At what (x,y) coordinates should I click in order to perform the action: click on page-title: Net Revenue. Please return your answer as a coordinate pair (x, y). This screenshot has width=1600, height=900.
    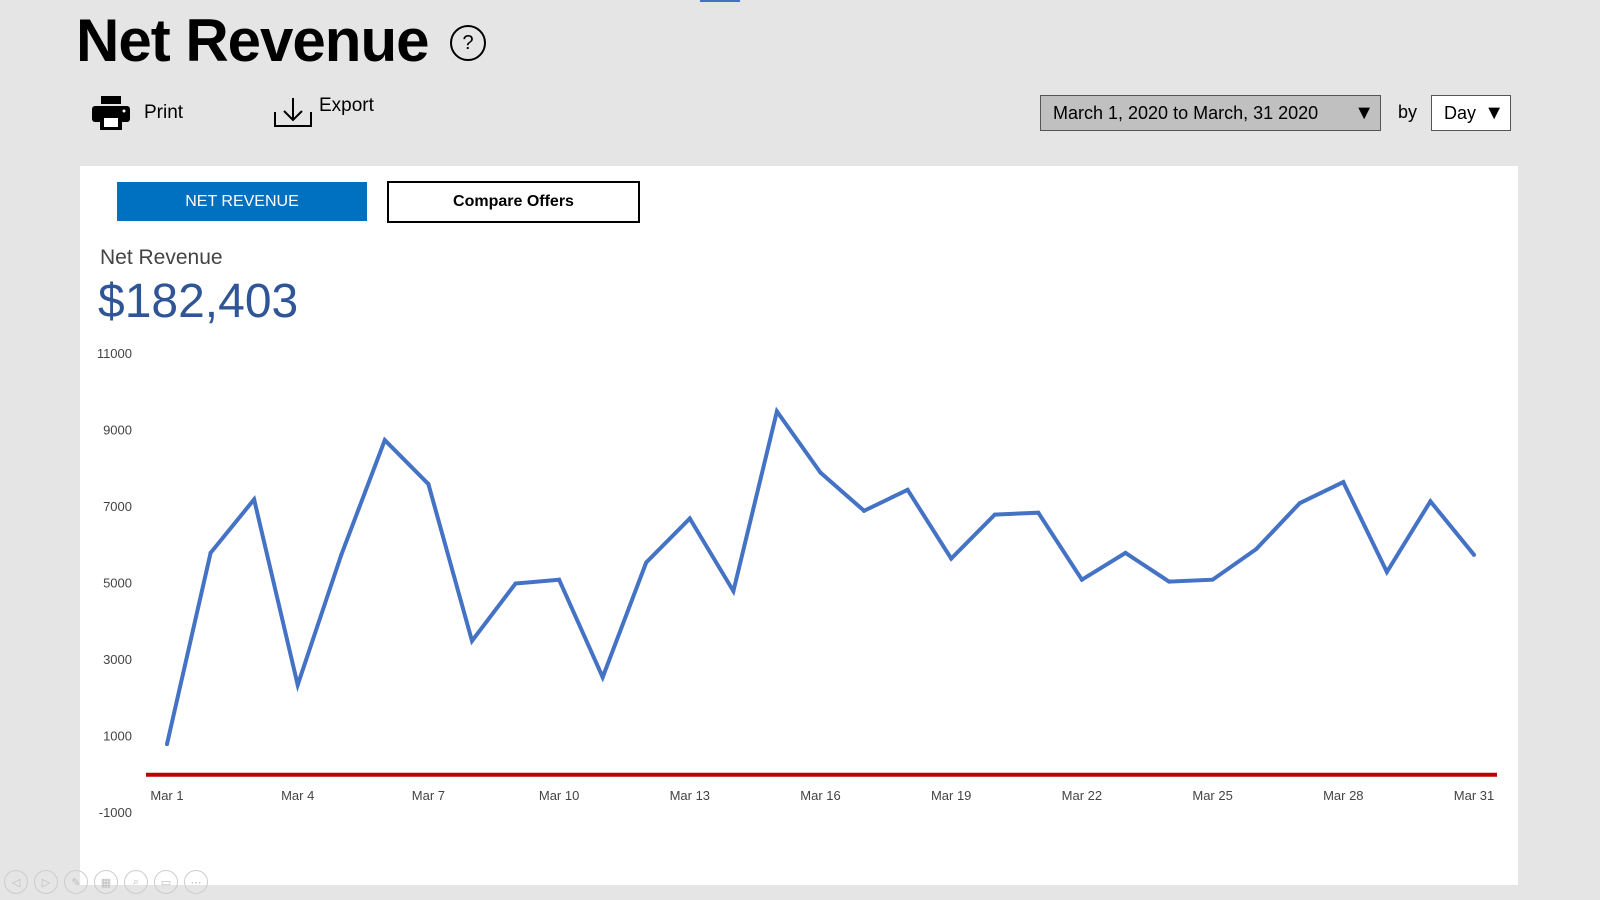
    Looking at the image, I should click on (252, 40).